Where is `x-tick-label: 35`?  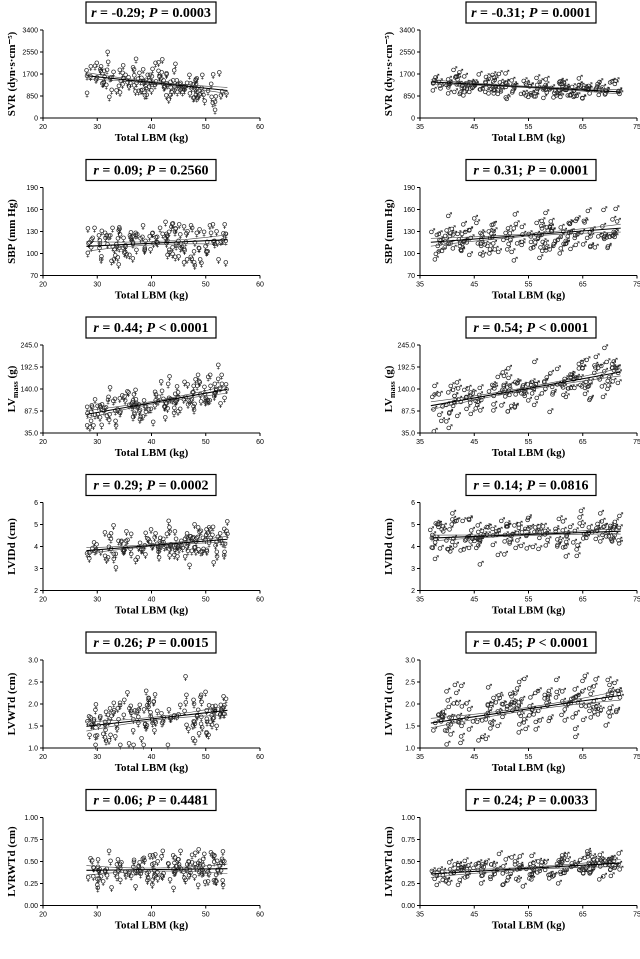 x-tick-label: 35 is located at coordinates (420, 915).